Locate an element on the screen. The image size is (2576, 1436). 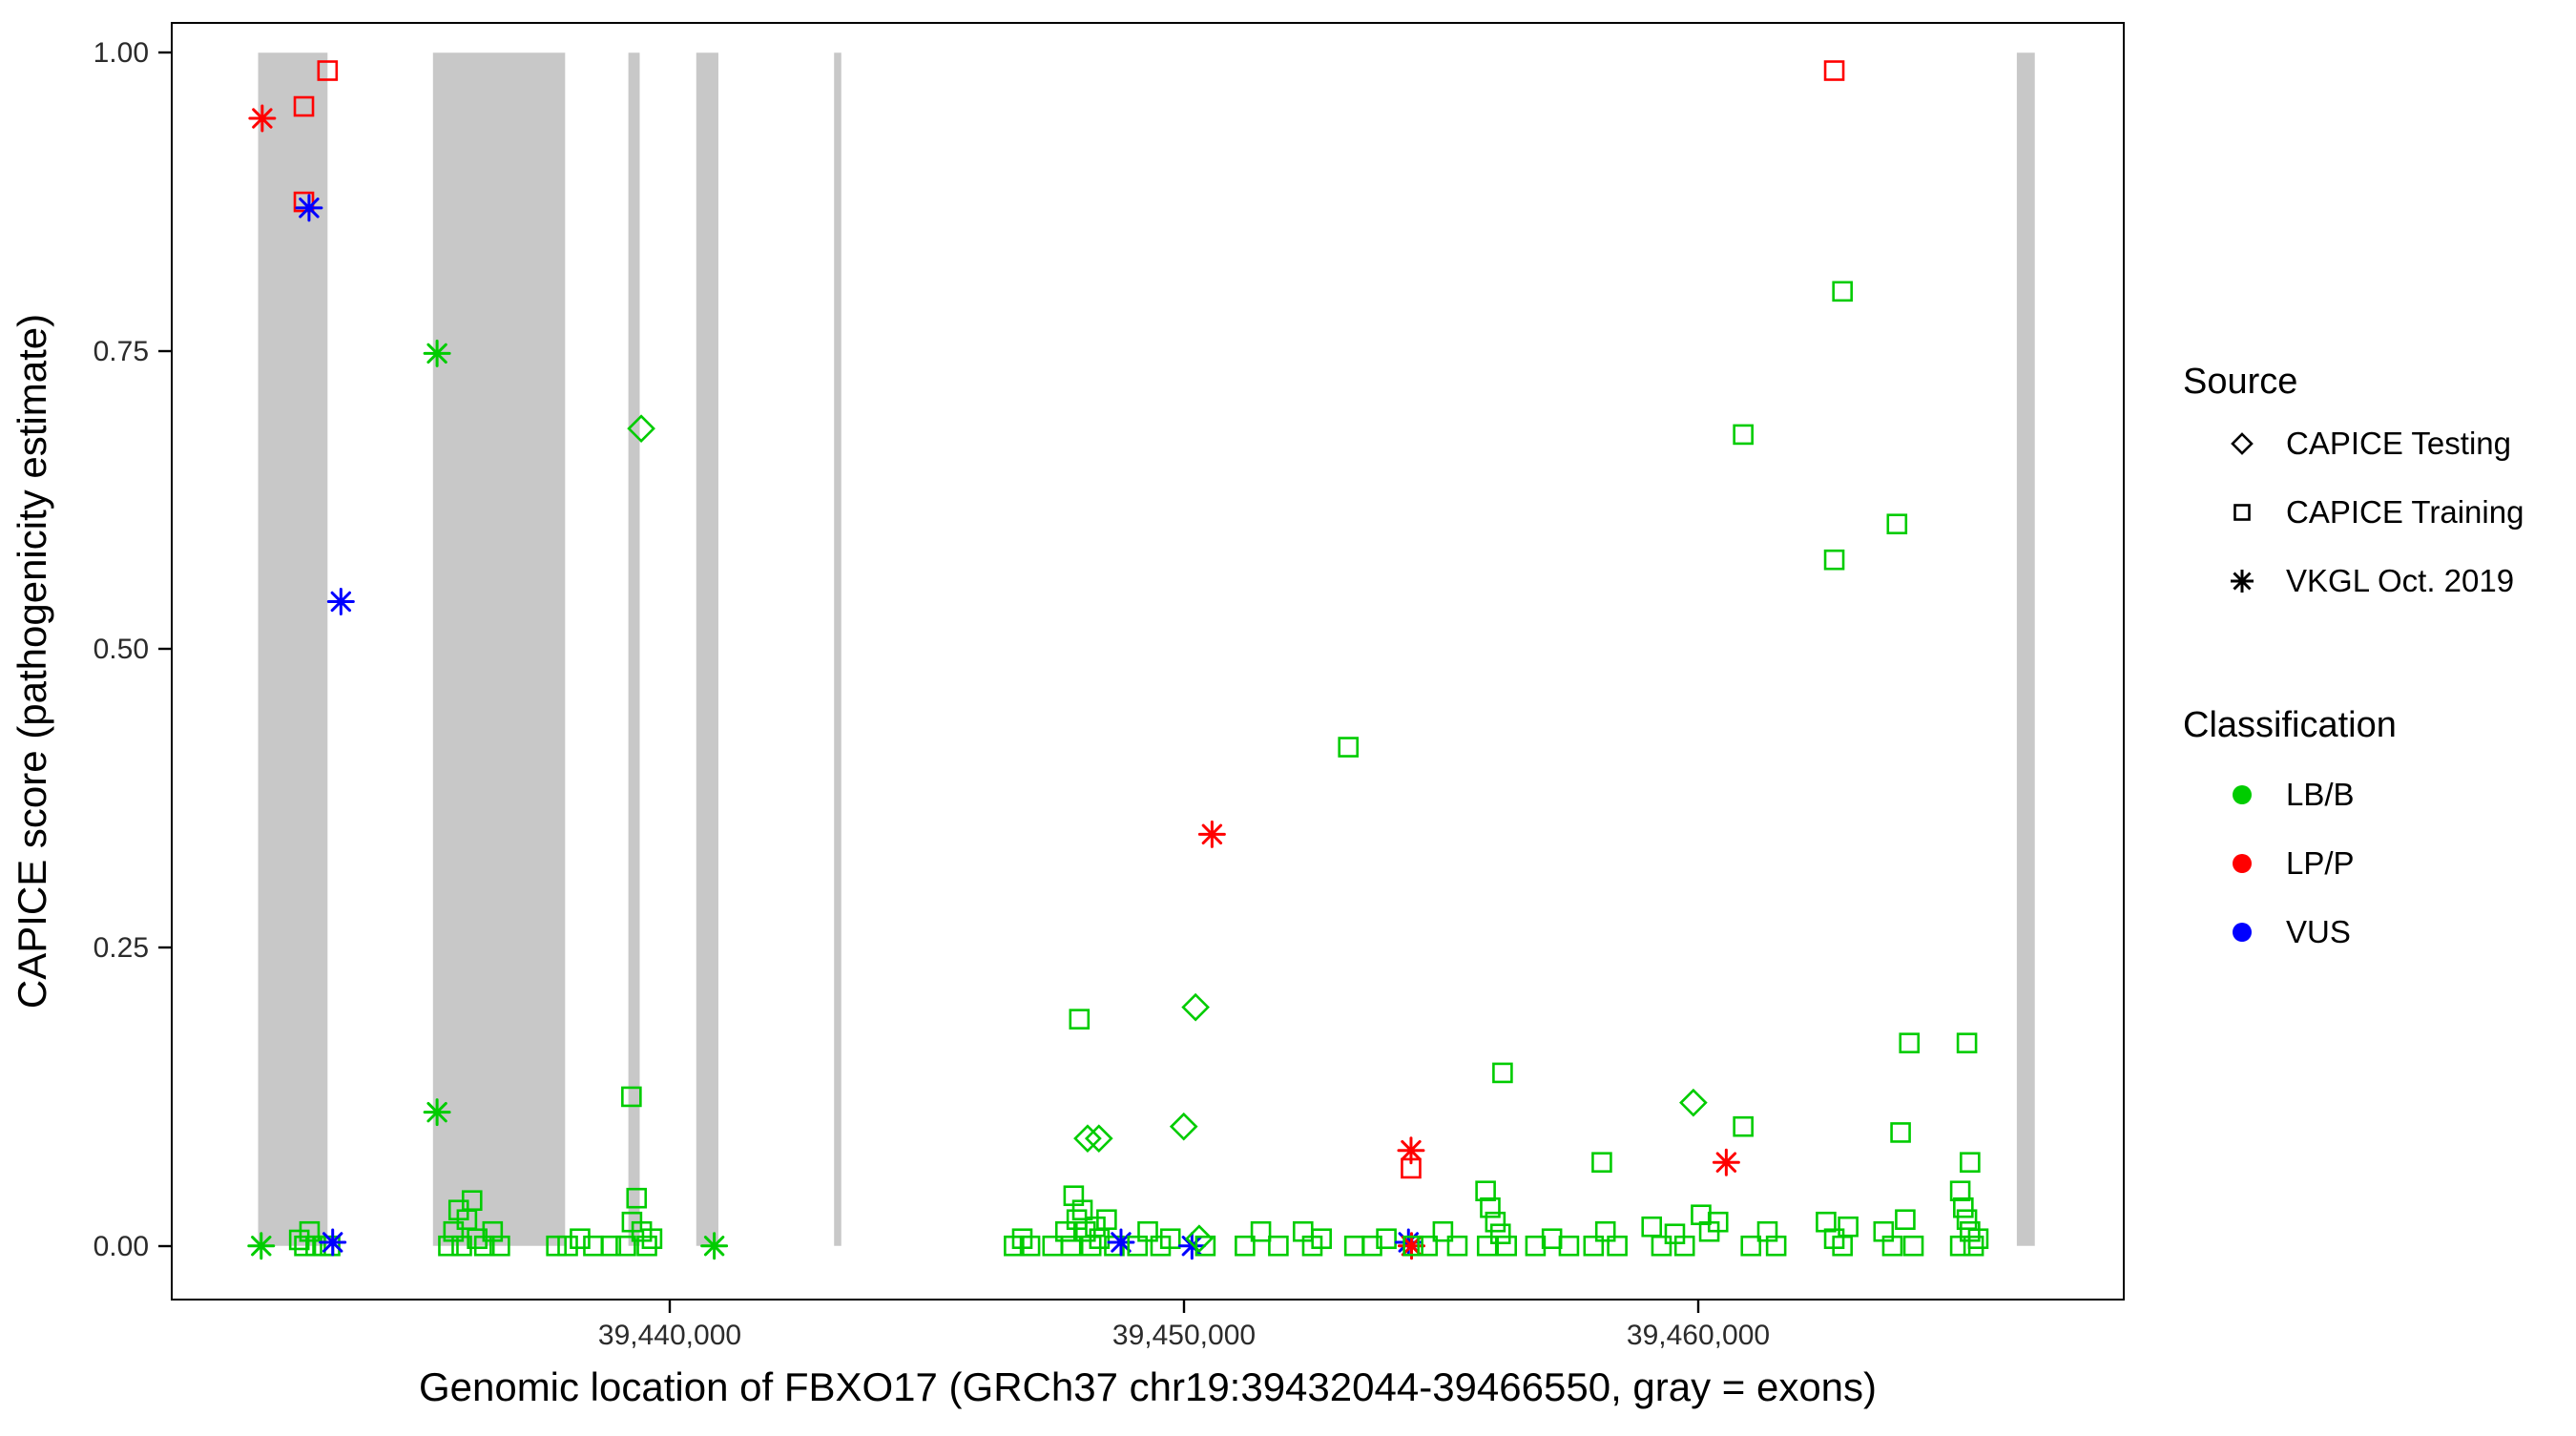
x-tick-label: 39,460,000 is located at coordinates (1698, 1335).